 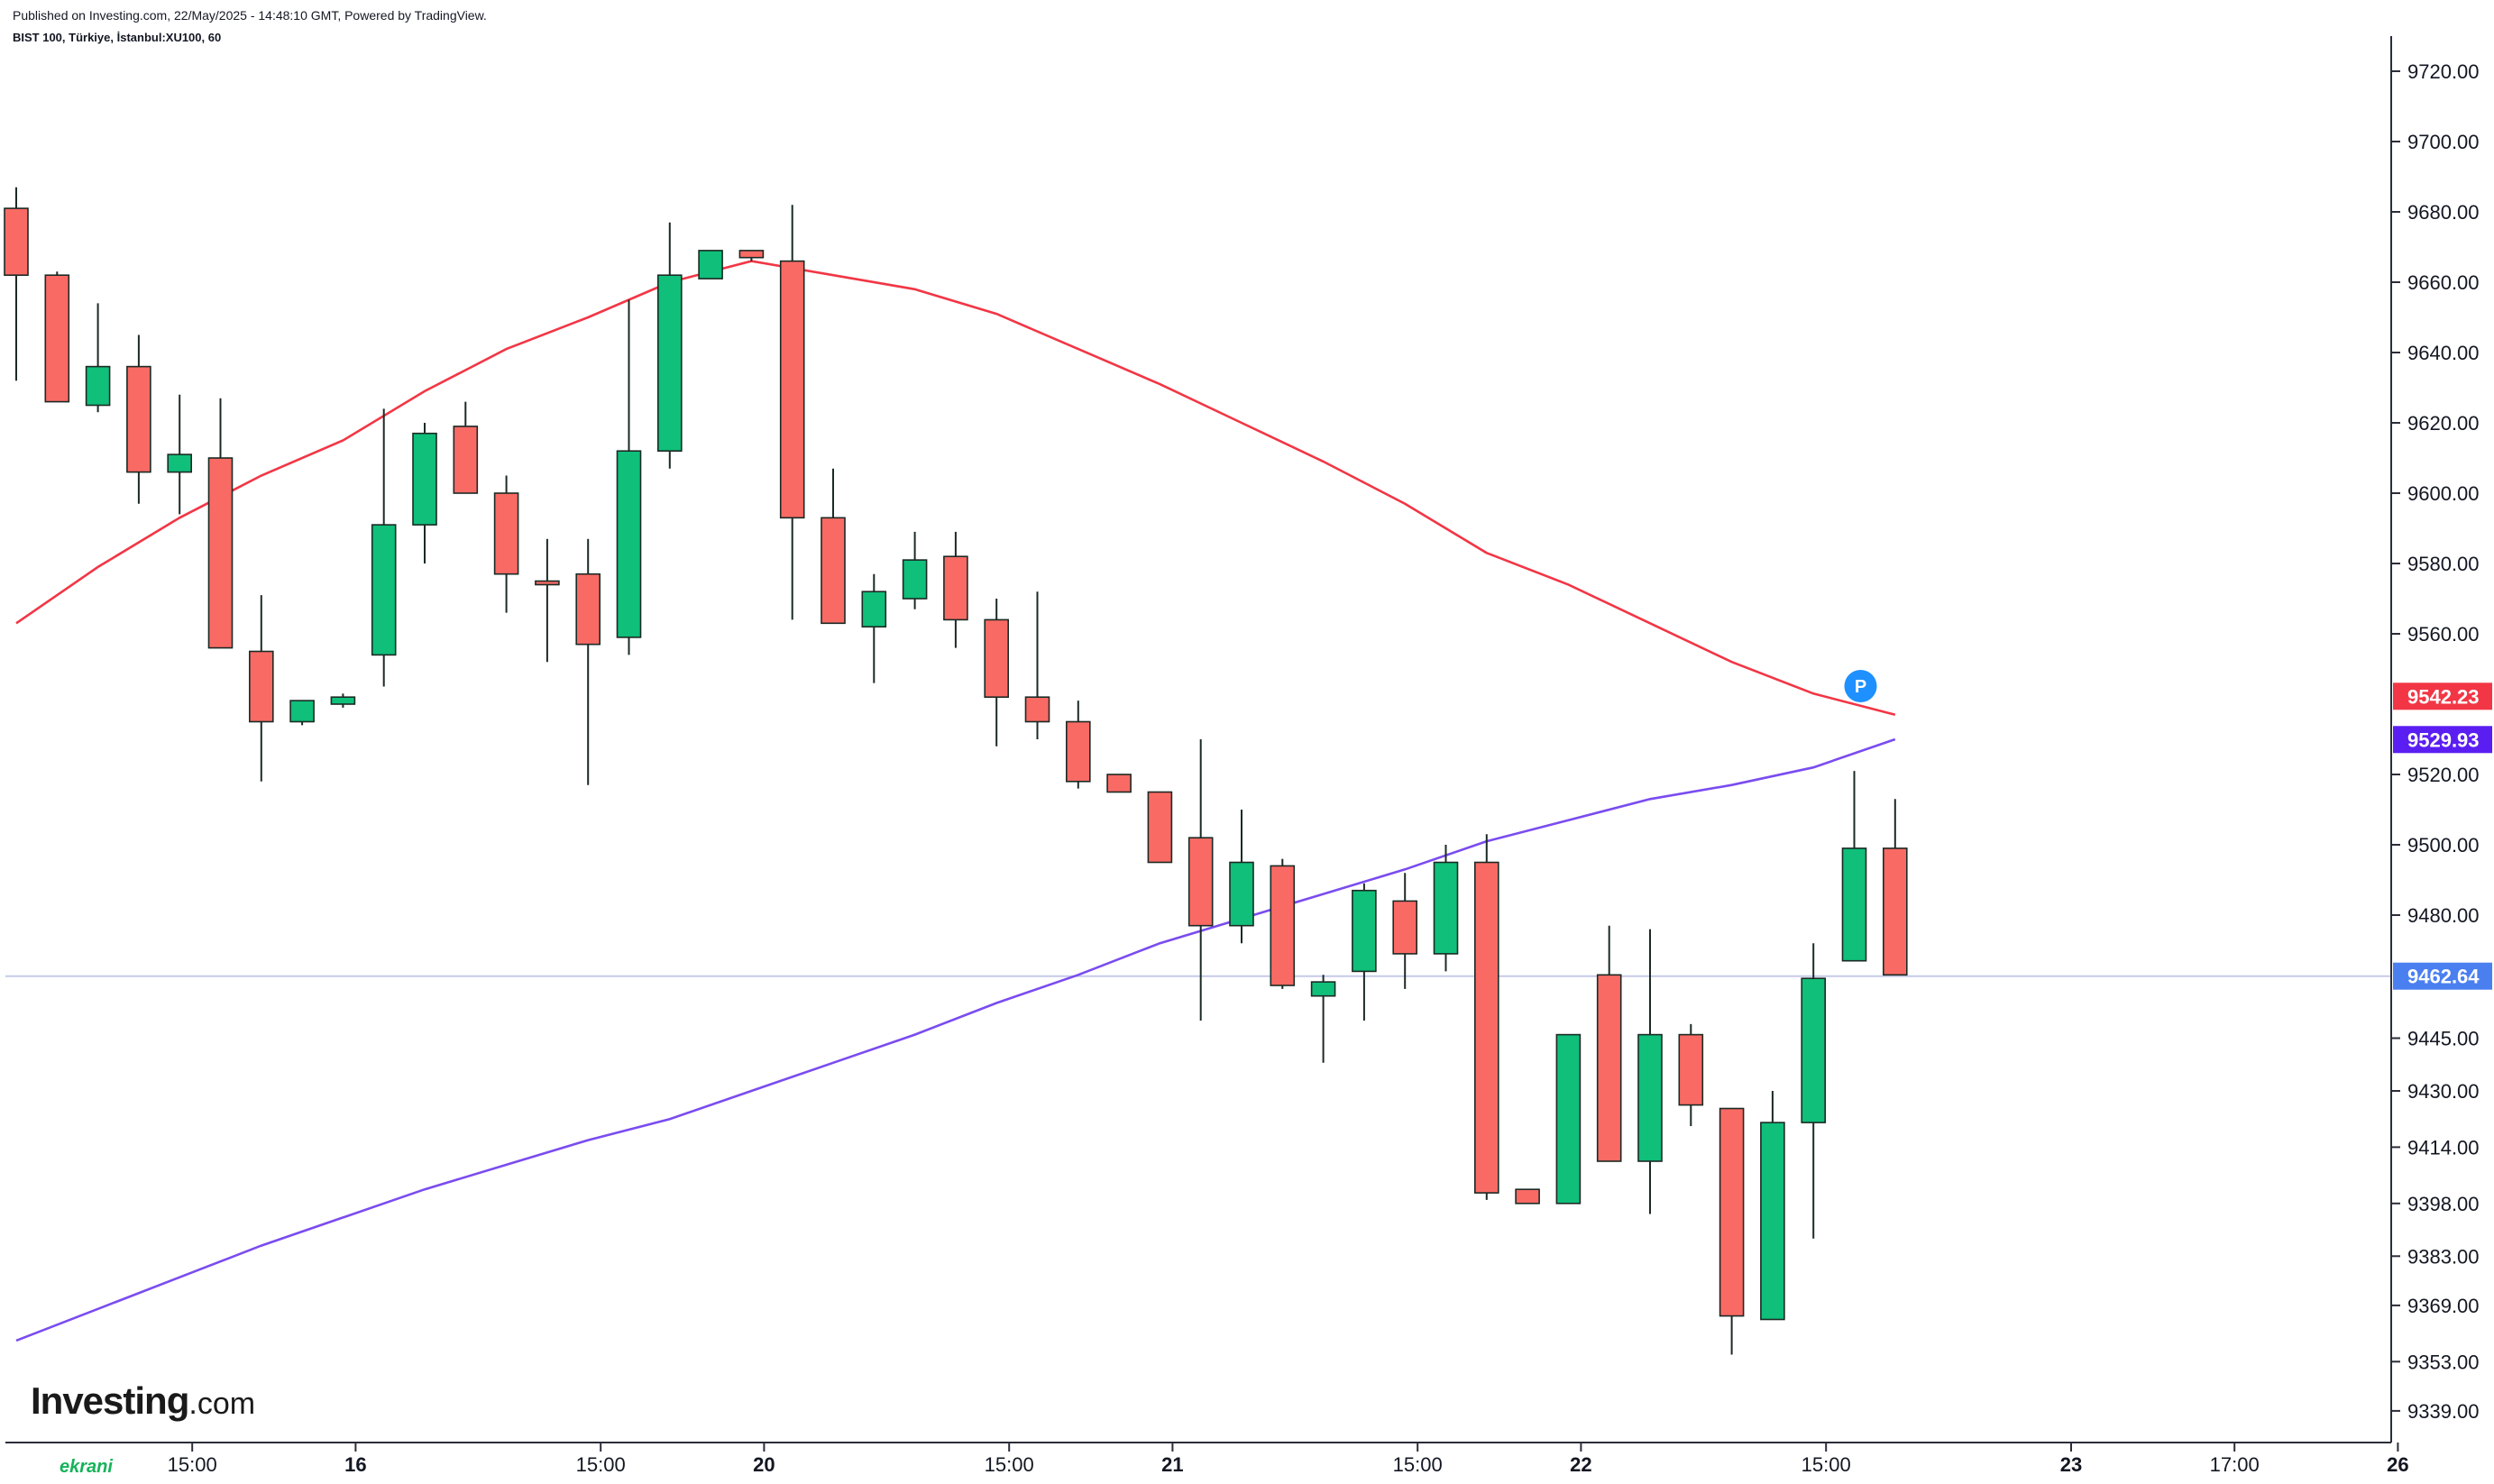 I want to click on marker-group: P, so click(x=1861, y=686).